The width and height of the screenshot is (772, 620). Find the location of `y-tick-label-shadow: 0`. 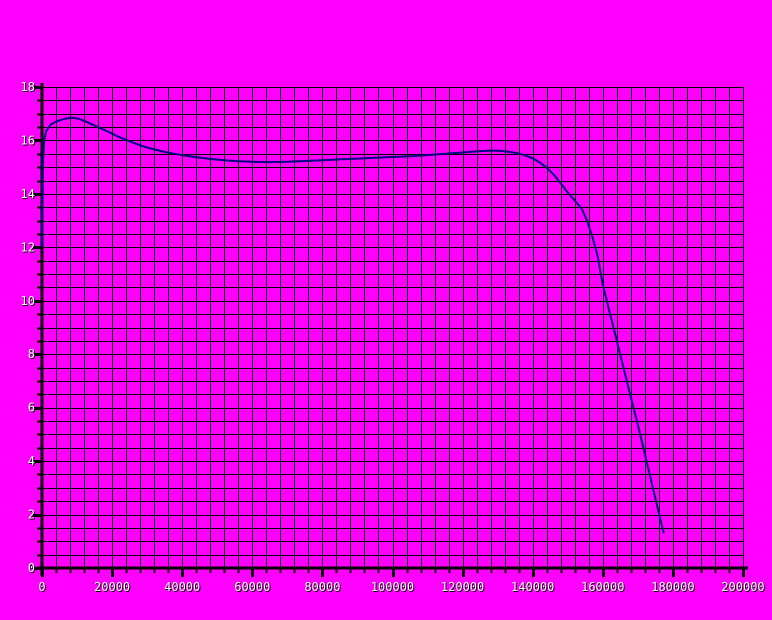

y-tick-label-shadow: 0 is located at coordinates (32, 569).